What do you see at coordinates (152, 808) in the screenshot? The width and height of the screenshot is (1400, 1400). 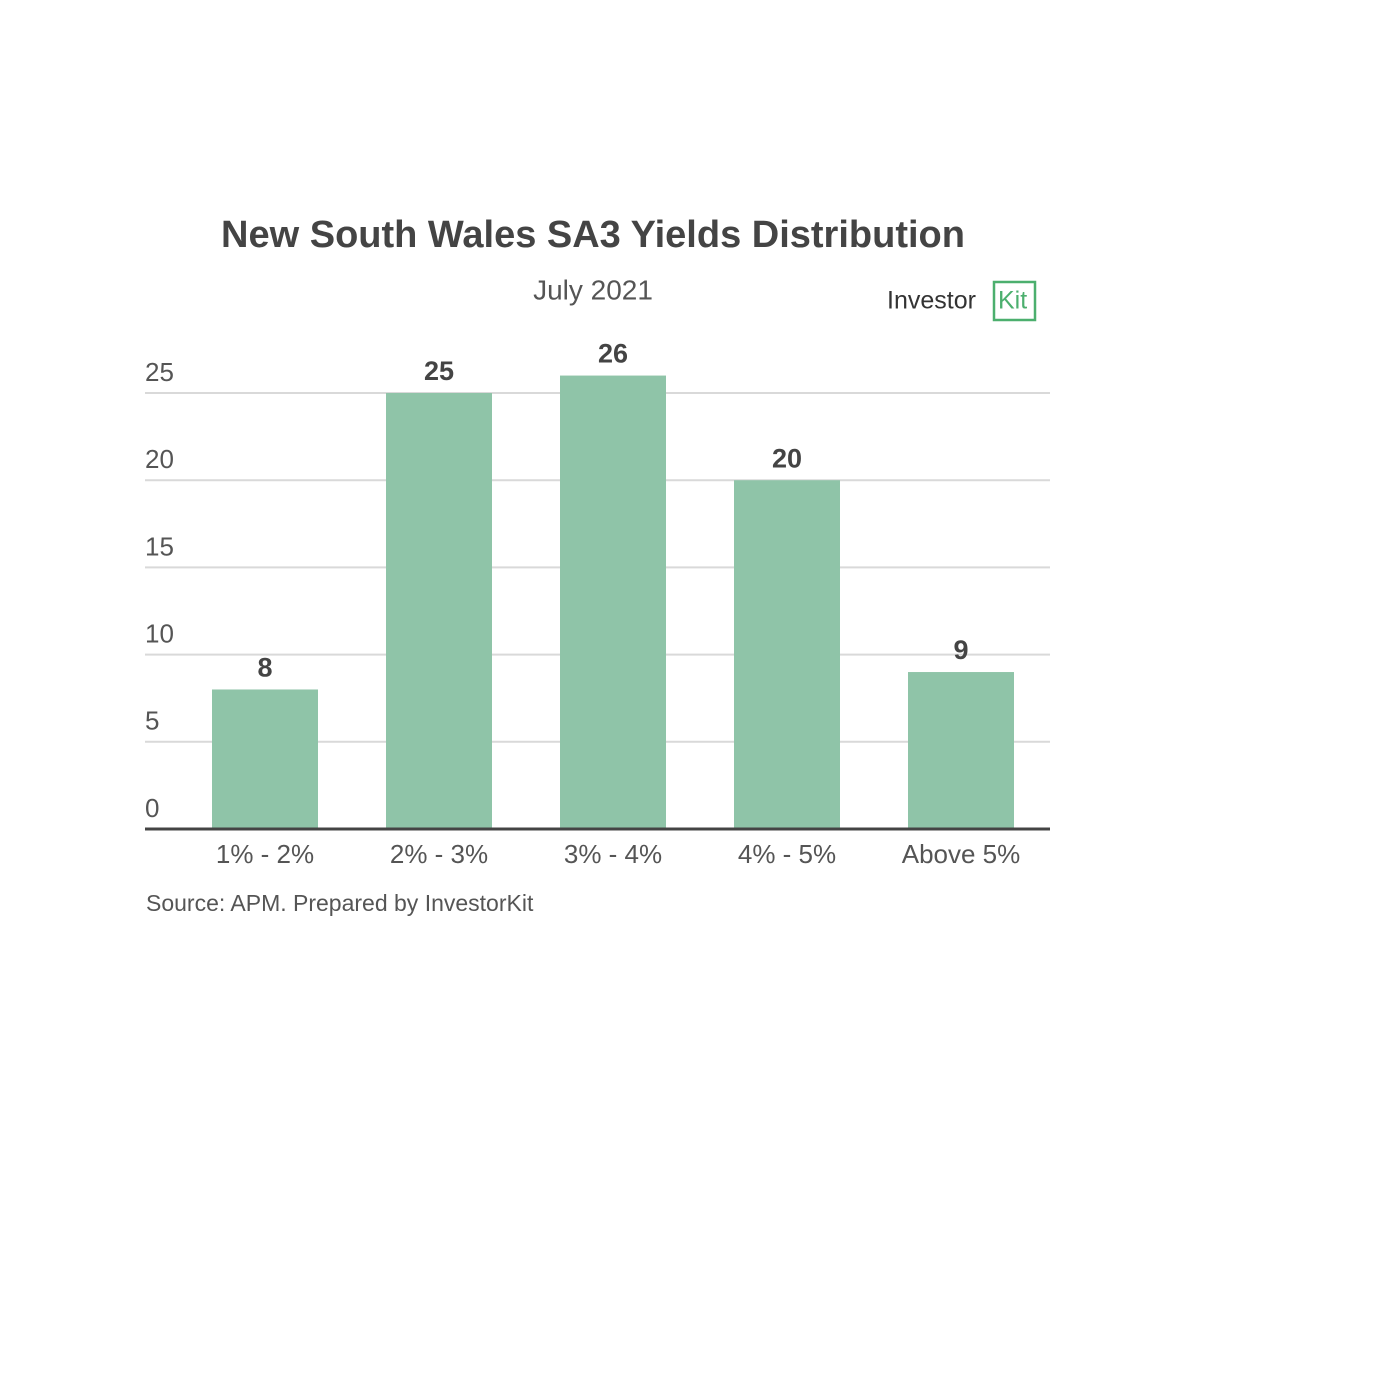 I see `y-tick-label: 0` at bounding box center [152, 808].